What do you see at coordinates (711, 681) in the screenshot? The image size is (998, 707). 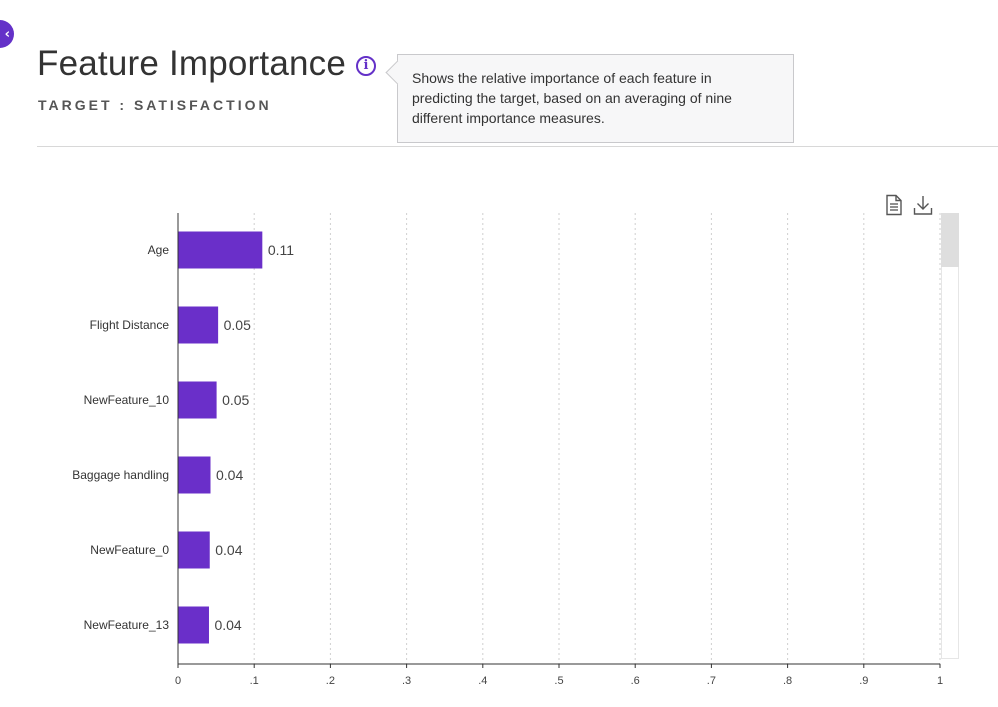 I see `x-tick-label: .7` at bounding box center [711, 681].